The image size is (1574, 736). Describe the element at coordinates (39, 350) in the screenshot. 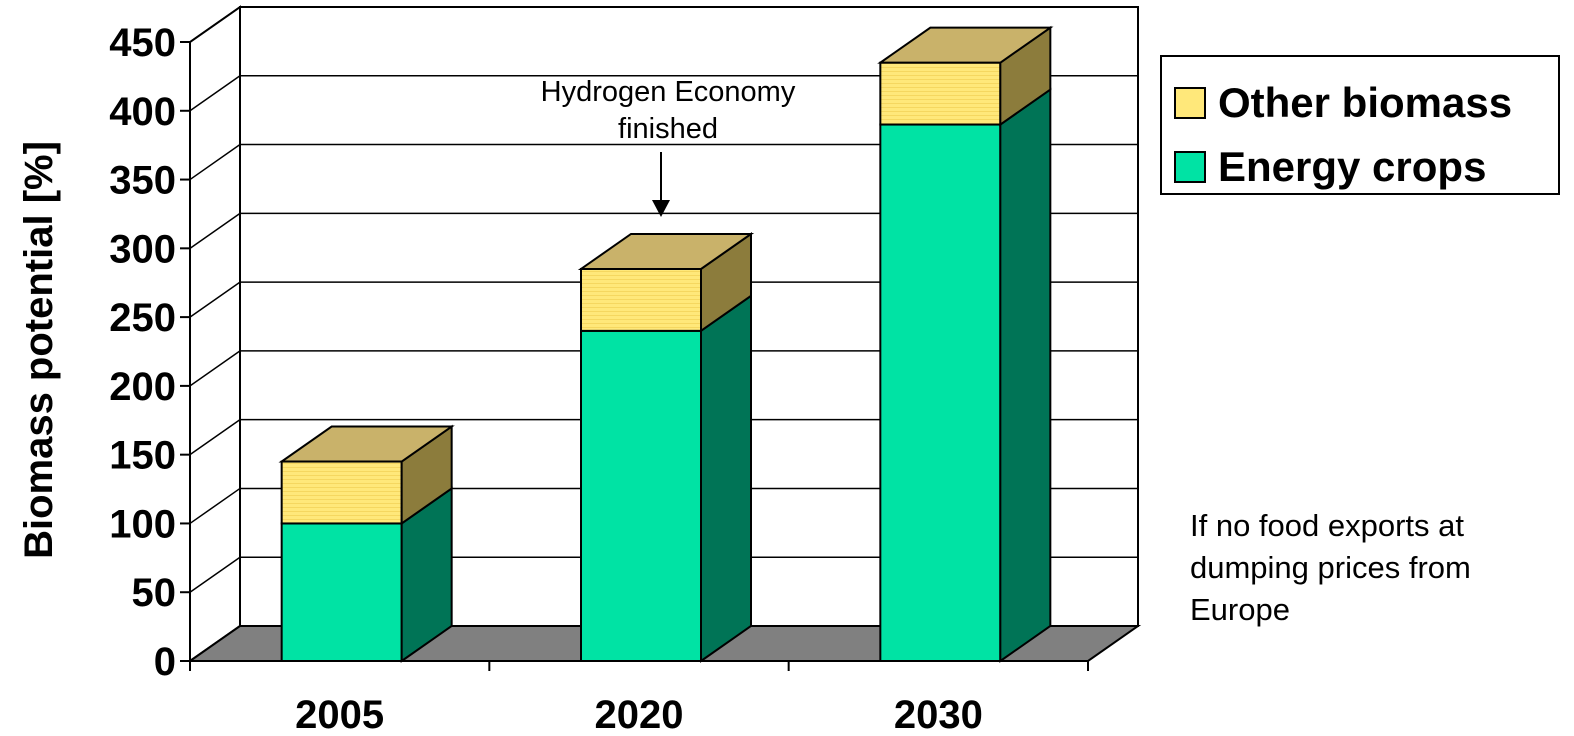

I see `y-axis-title: Biomass potential [%]` at that location.